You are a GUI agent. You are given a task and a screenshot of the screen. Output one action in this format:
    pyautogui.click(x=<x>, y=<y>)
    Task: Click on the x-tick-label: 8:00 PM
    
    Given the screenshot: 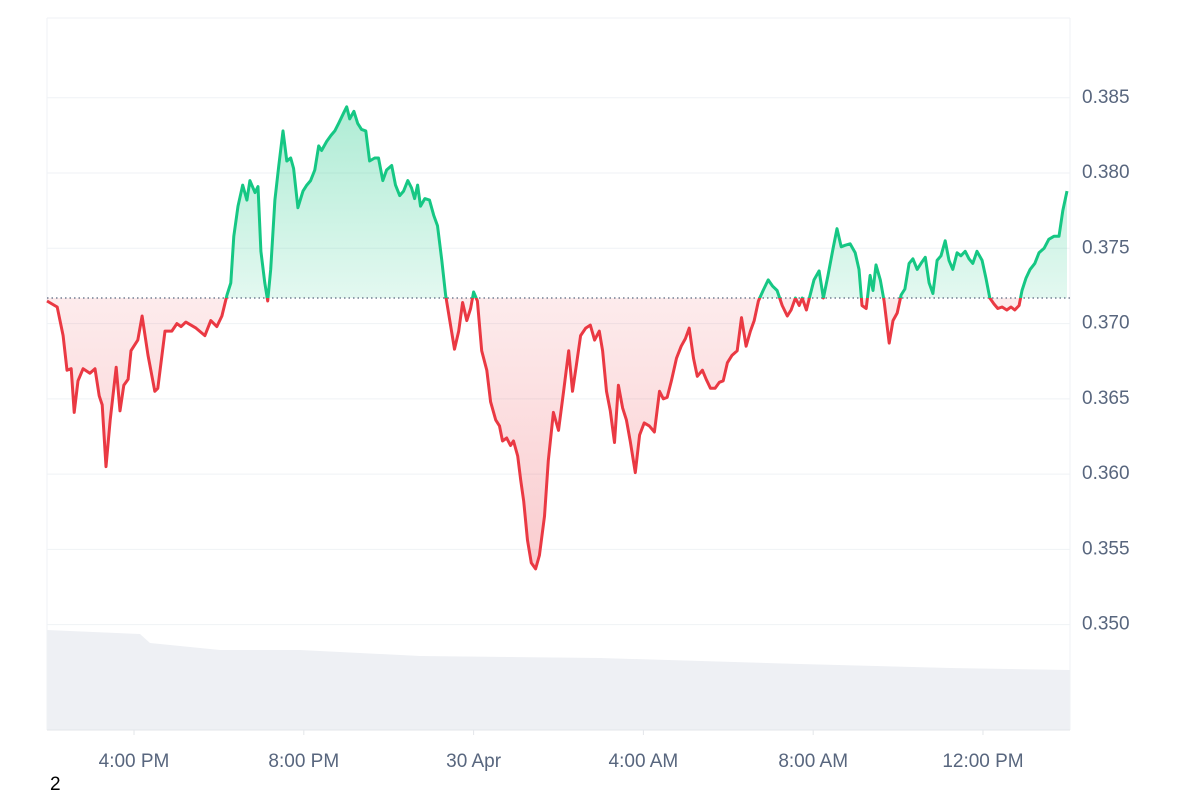 What is the action you would take?
    pyautogui.click(x=303, y=761)
    